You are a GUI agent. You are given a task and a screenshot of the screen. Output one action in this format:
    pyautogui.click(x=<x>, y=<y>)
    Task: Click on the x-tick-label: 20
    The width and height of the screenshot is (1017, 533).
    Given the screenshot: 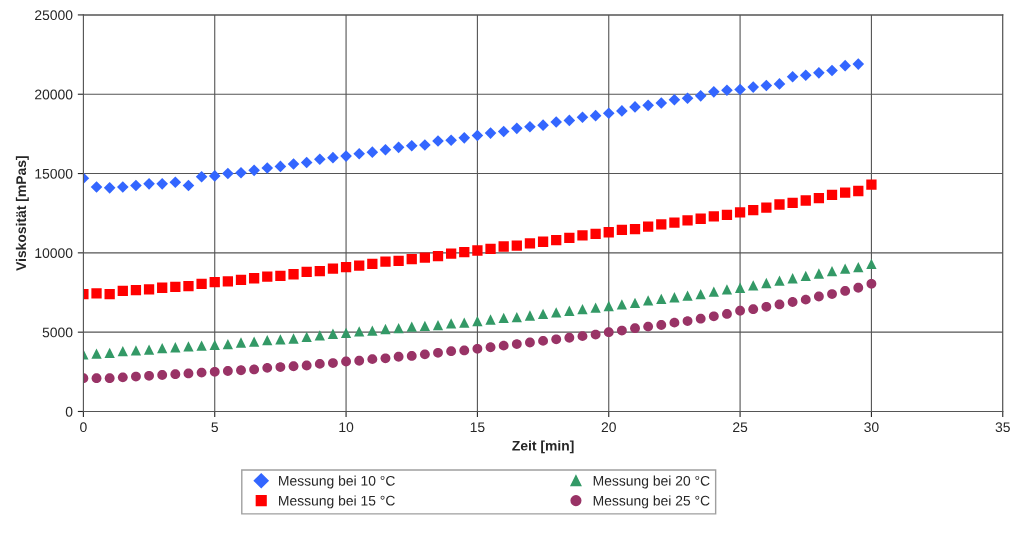 What is the action you would take?
    pyautogui.click(x=608, y=427)
    